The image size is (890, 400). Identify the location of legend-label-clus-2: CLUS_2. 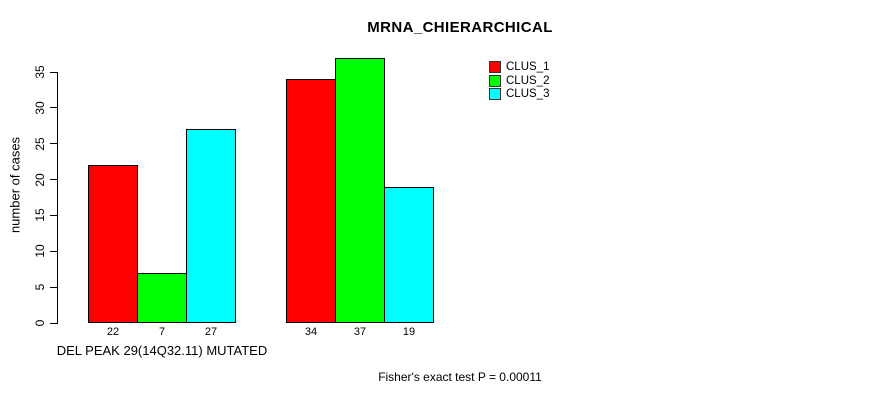
(528, 80).